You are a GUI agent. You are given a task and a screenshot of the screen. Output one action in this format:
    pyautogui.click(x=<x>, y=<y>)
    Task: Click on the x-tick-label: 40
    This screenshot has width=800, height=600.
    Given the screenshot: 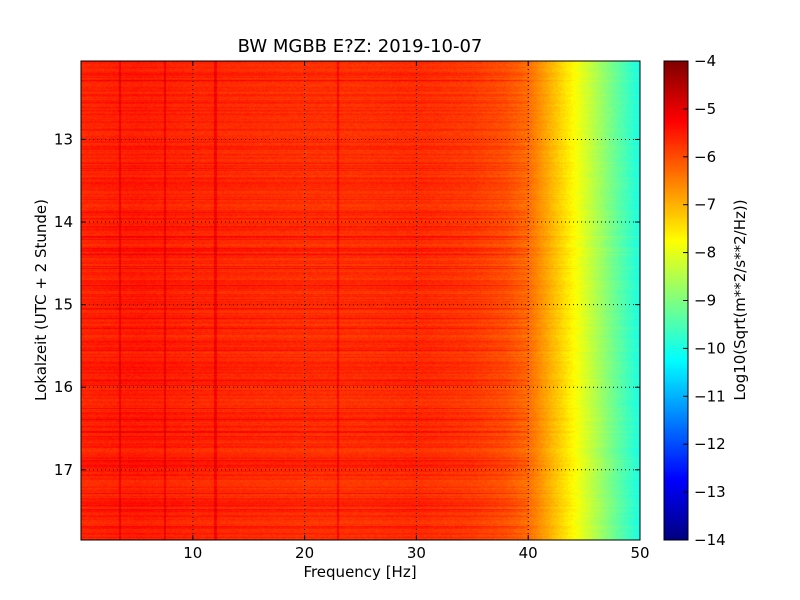 What is the action you would take?
    pyautogui.click(x=528, y=553)
    